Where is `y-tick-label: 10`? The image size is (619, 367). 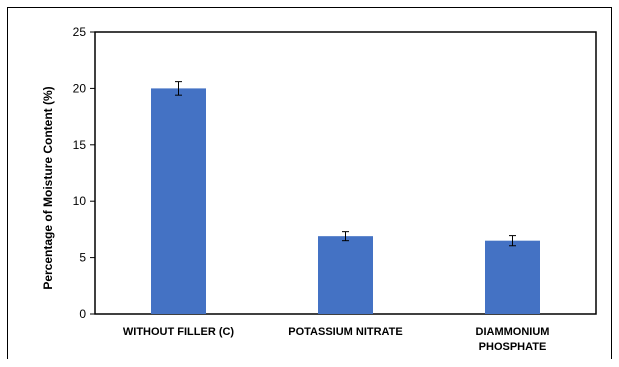
y-tick-label: 10 is located at coordinates (80, 201).